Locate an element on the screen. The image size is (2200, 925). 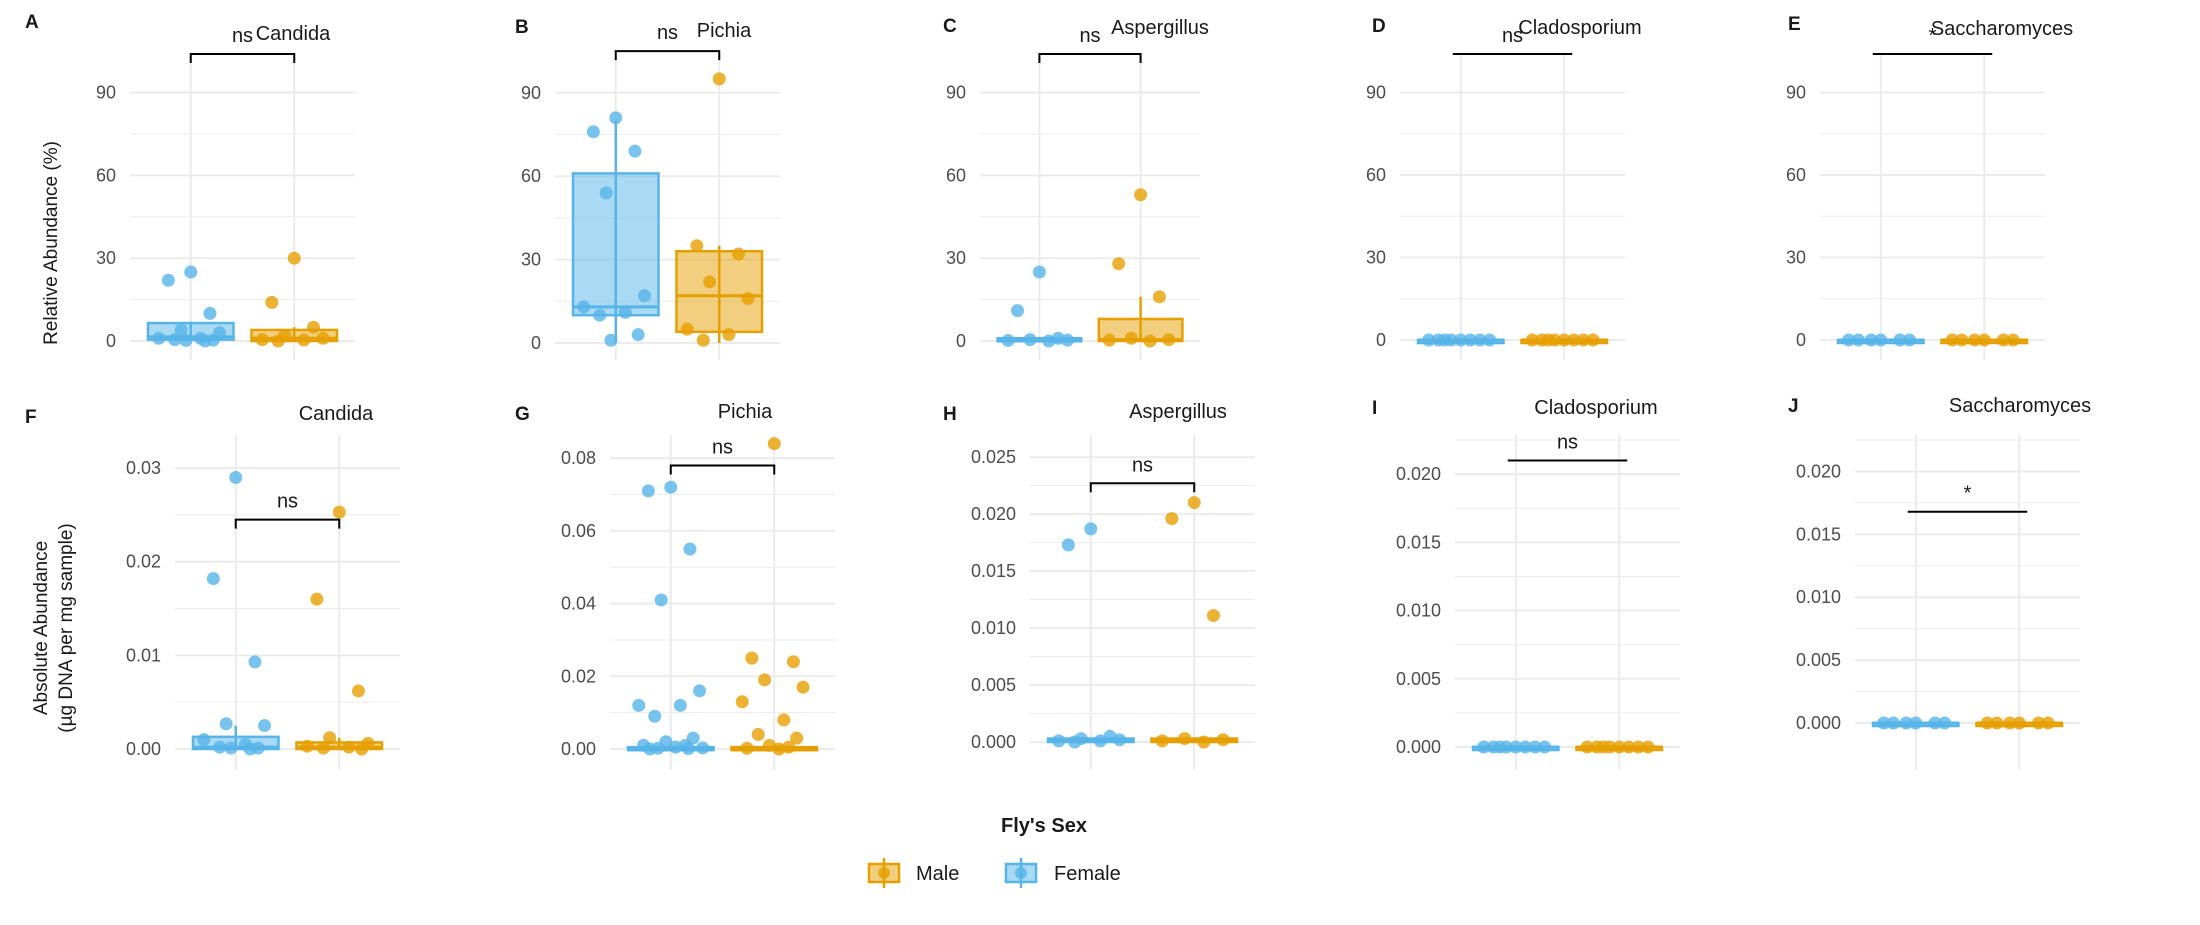
panel-e: 0 30 60 90 E Saccharomyces* is located at coordinates (1929, 187).